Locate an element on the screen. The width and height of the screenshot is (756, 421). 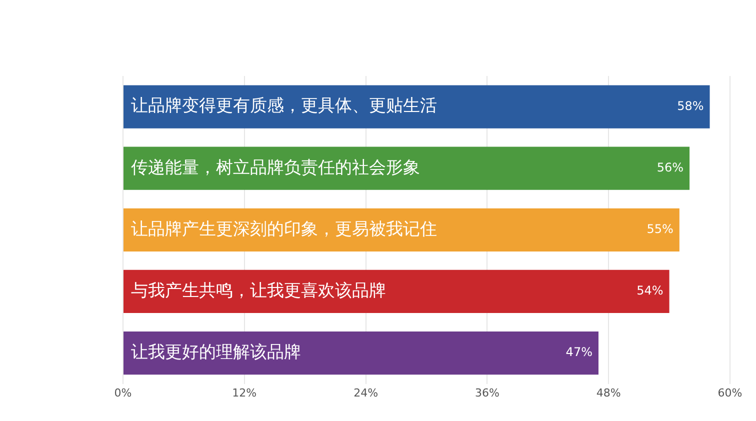
x-tick-label: 0% is located at coordinates (123, 393).